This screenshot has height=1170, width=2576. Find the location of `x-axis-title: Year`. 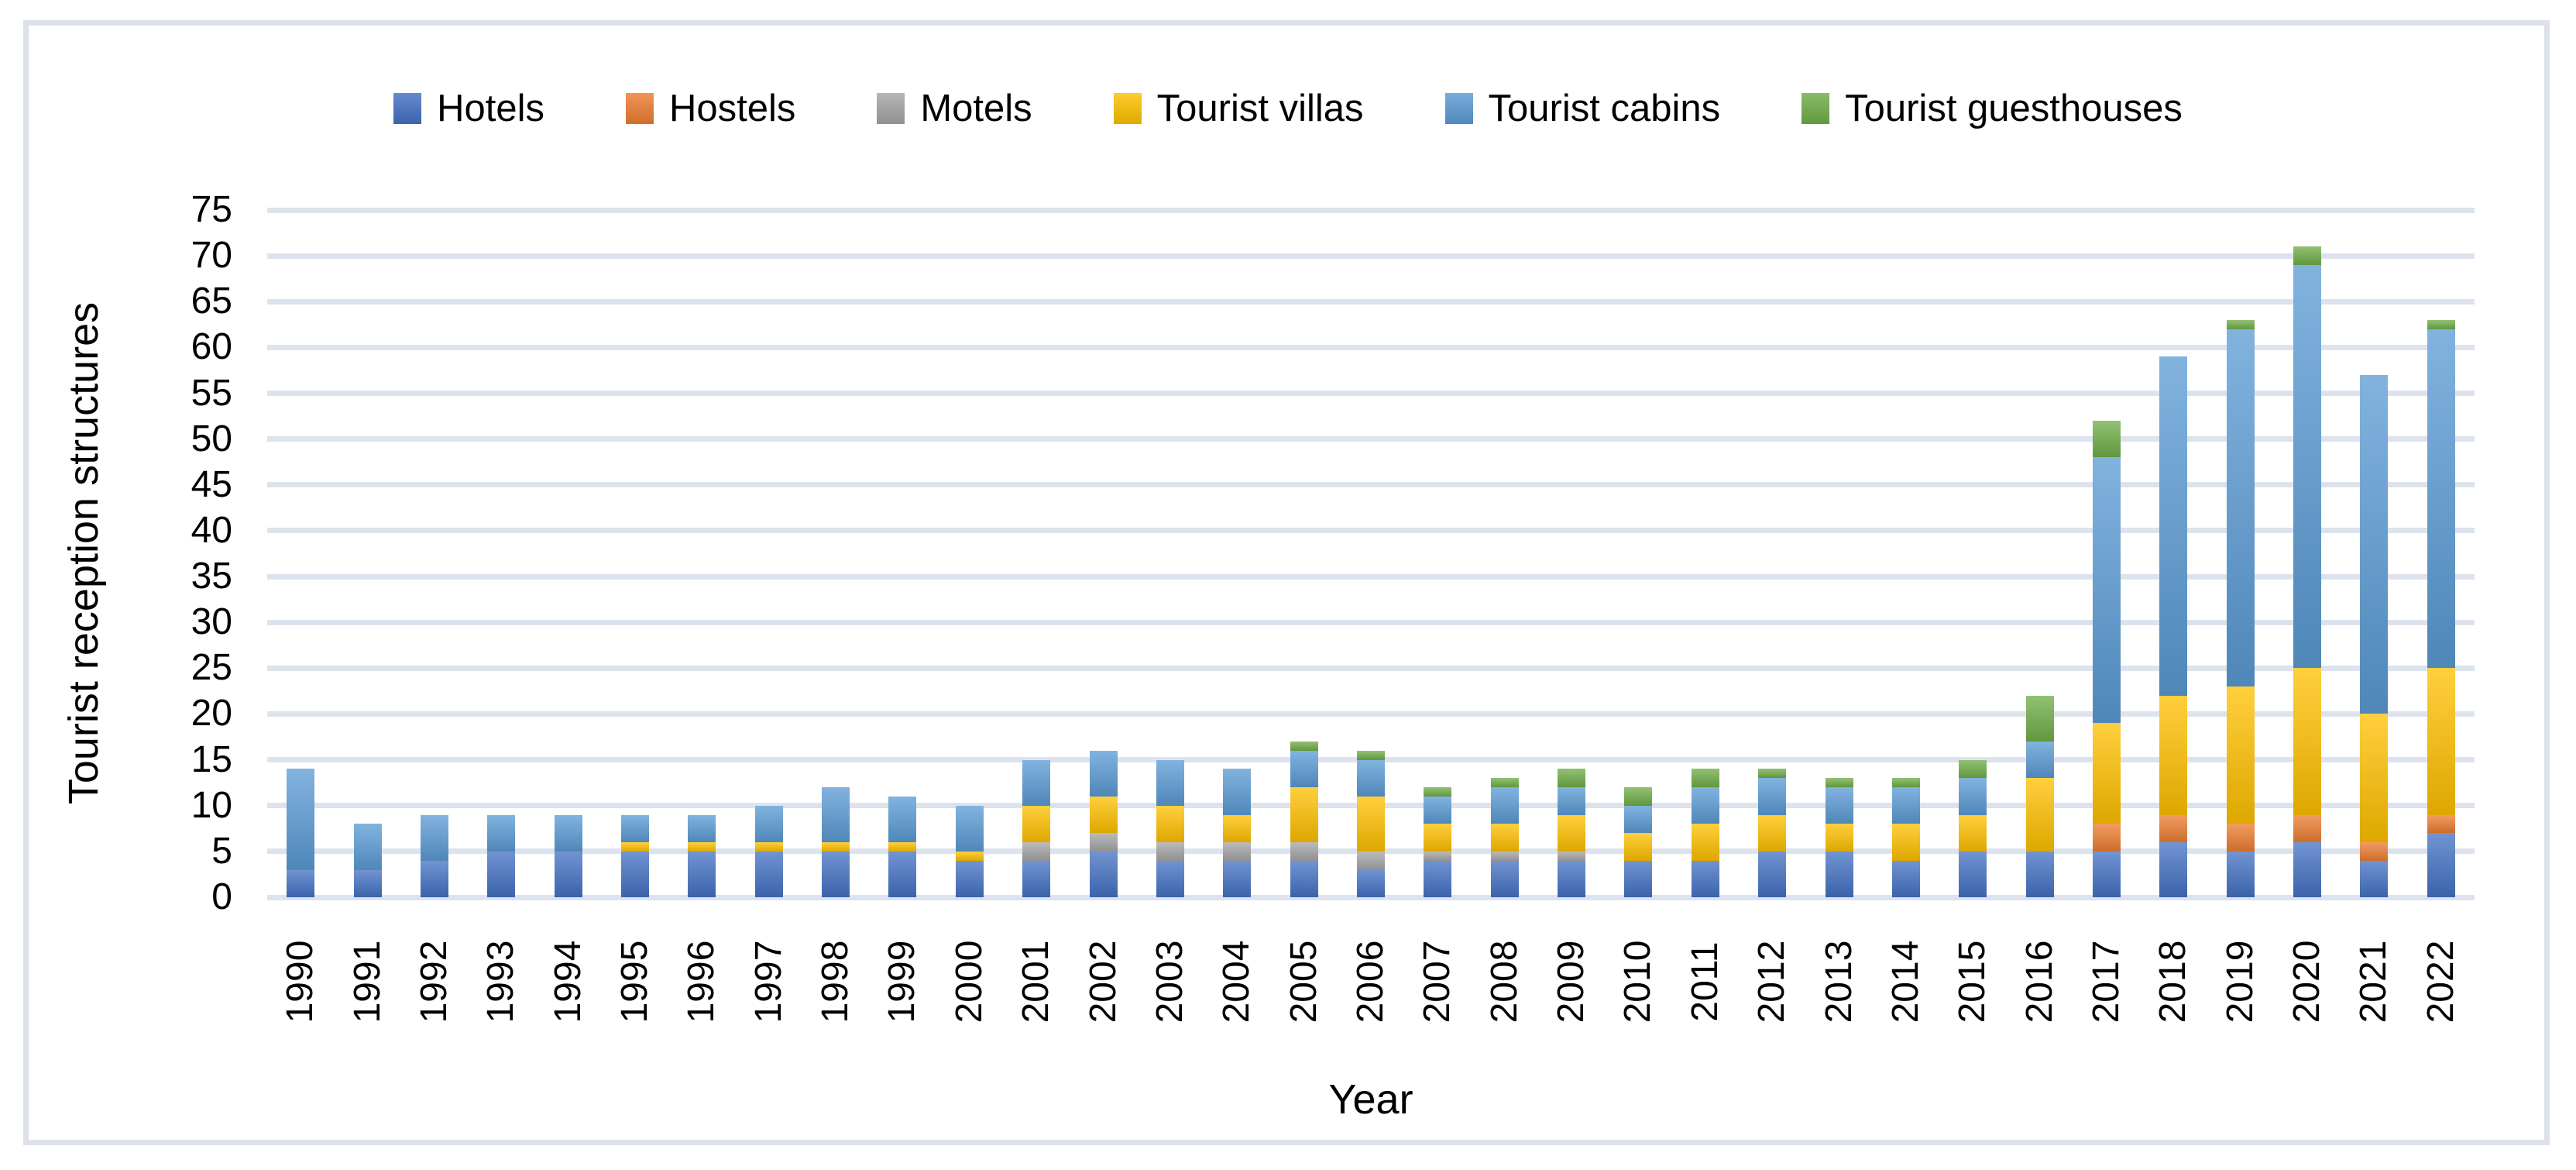

x-axis-title: Year is located at coordinates (1370, 1099).